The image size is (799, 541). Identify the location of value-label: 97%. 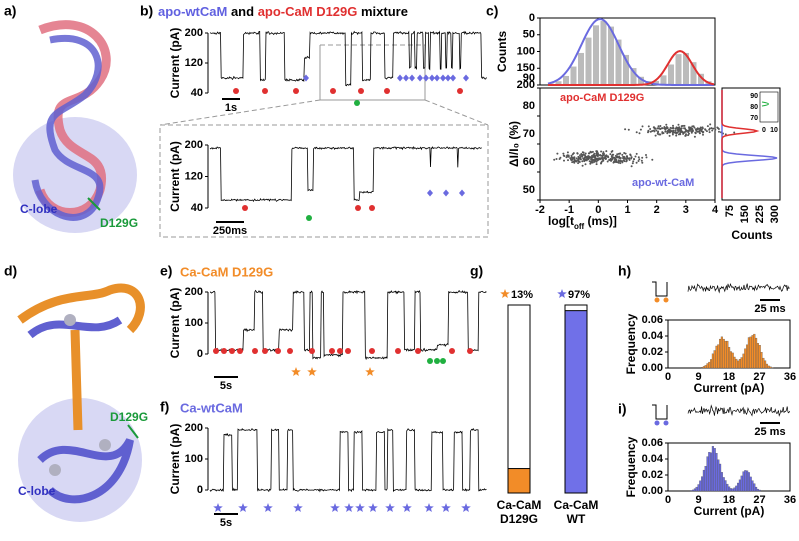
(579, 295).